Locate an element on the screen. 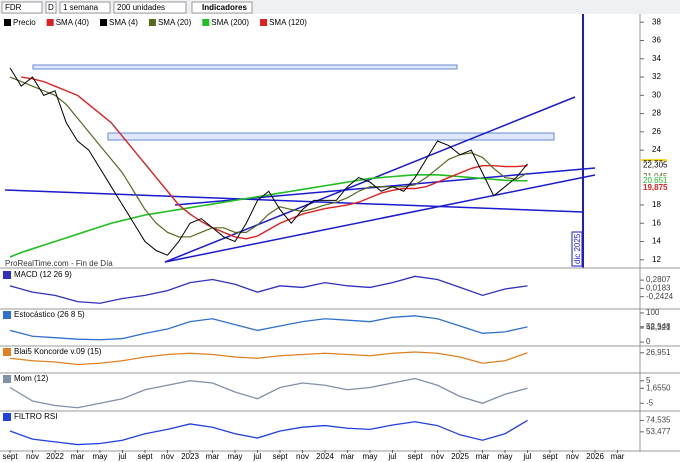  price-label: 22,305 is located at coordinates (655, 165).